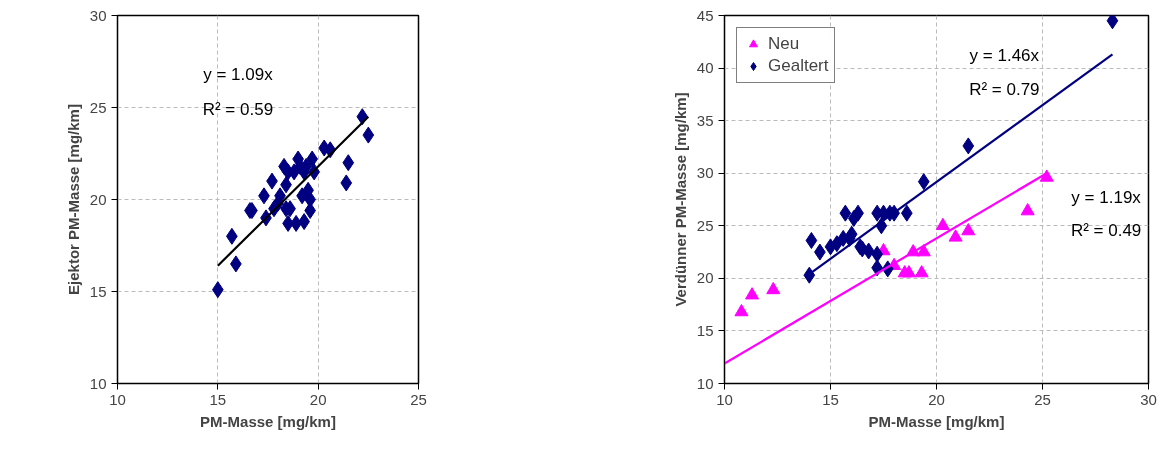 This screenshot has width=1165, height=461. What do you see at coordinates (784, 44) in the screenshot?
I see `legend-label: Neu` at bounding box center [784, 44].